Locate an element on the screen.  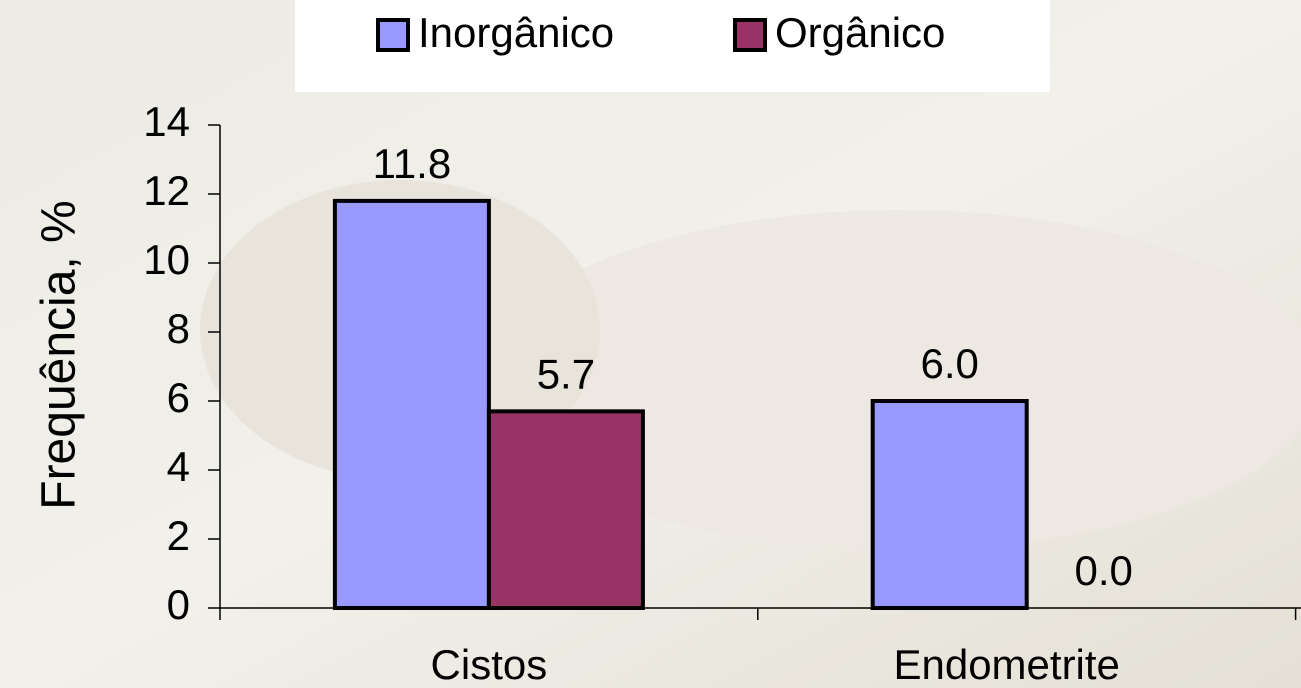
value-label: 5.7 is located at coordinates (566, 373).